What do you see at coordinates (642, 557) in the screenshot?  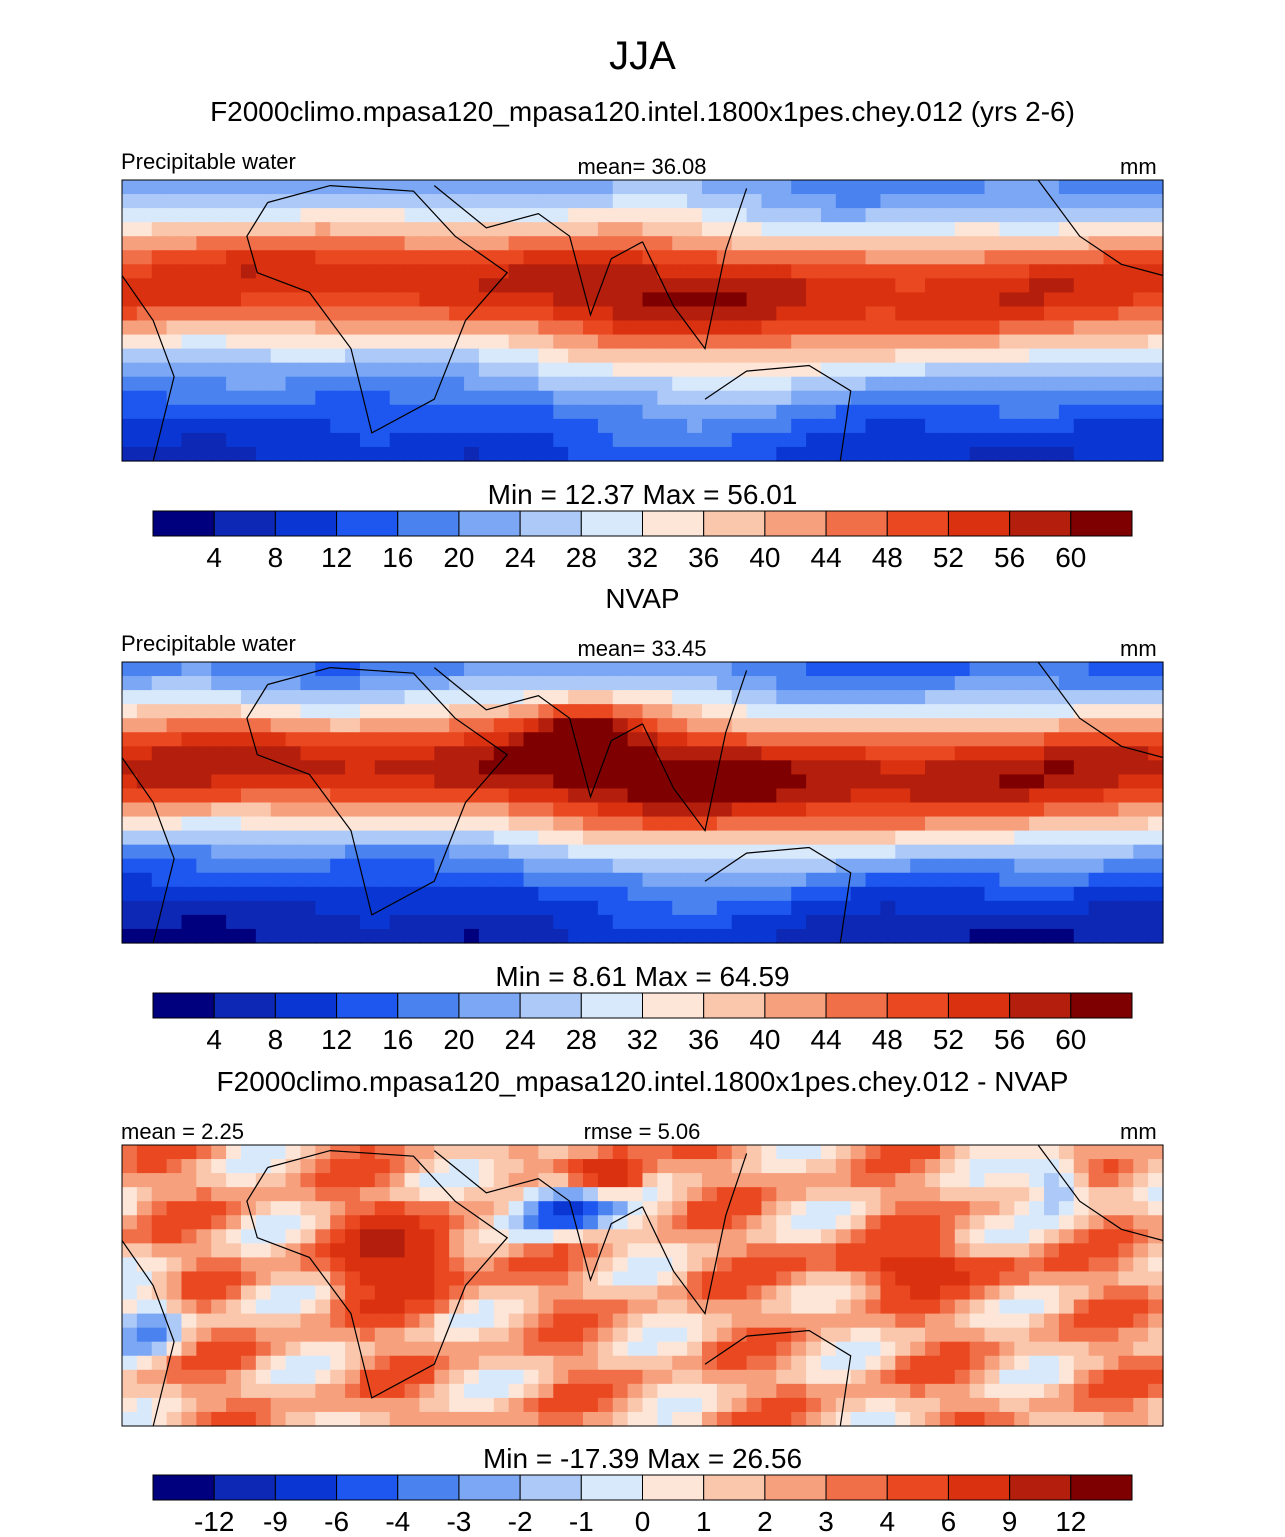 I see `colorbar-tick-label: 32` at bounding box center [642, 557].